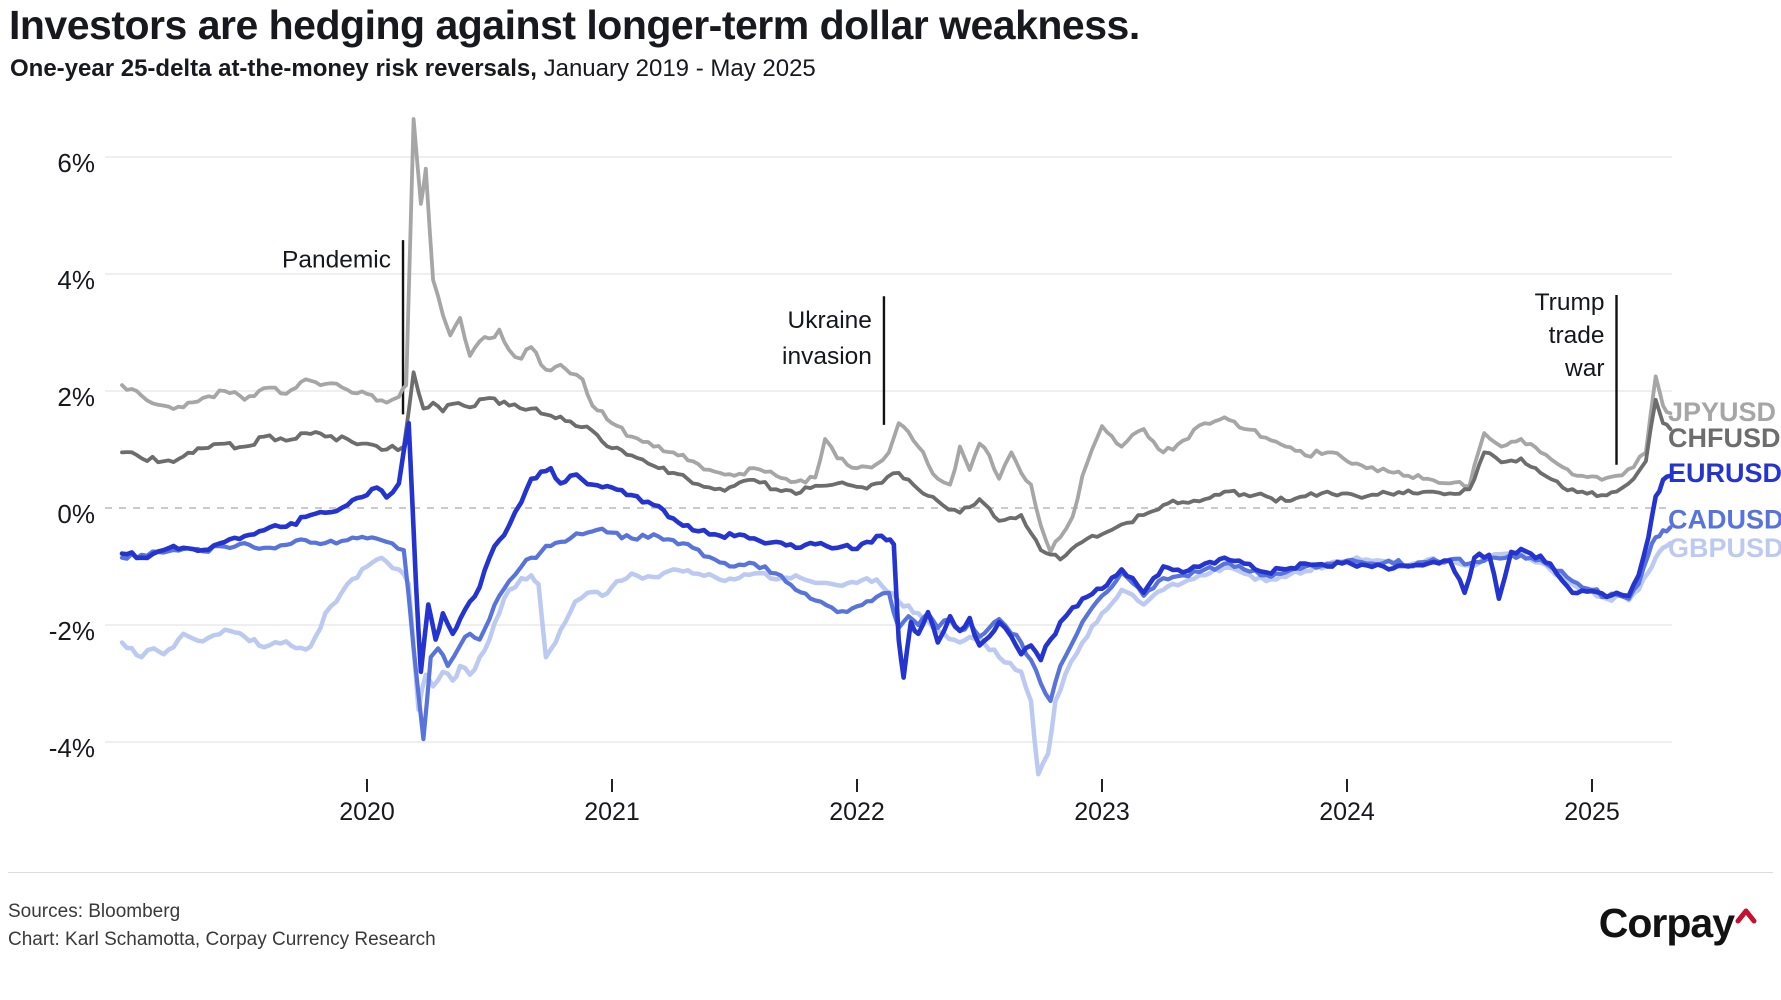  What do you see at coordinates (94, 911) in the screenshot?
I see `sources-line: Sources: Bloomberg` at bounding box center [94, 911].